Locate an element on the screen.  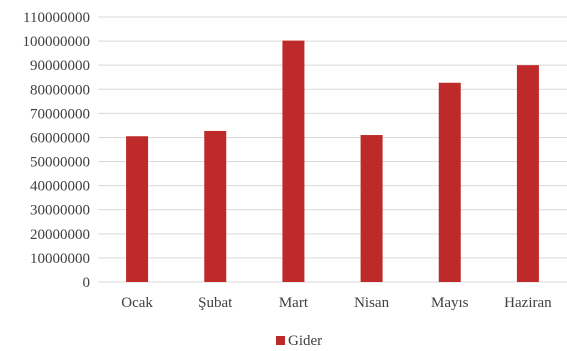
y-tick-label: 10000000 is located at coordinates (60, 259).